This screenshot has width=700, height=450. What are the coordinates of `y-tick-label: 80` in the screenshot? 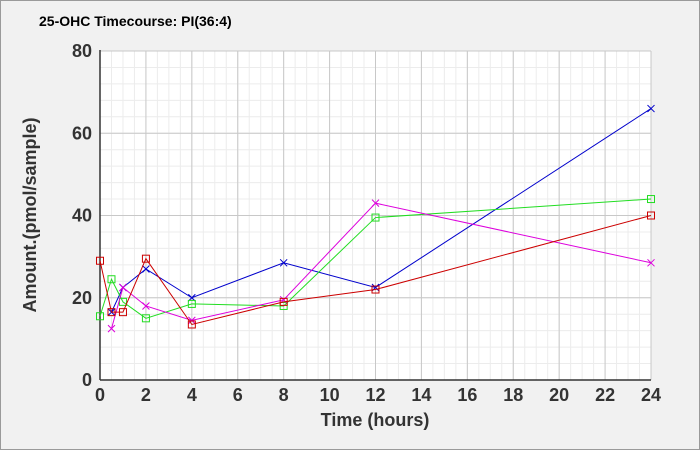 It's located at (82, 51).